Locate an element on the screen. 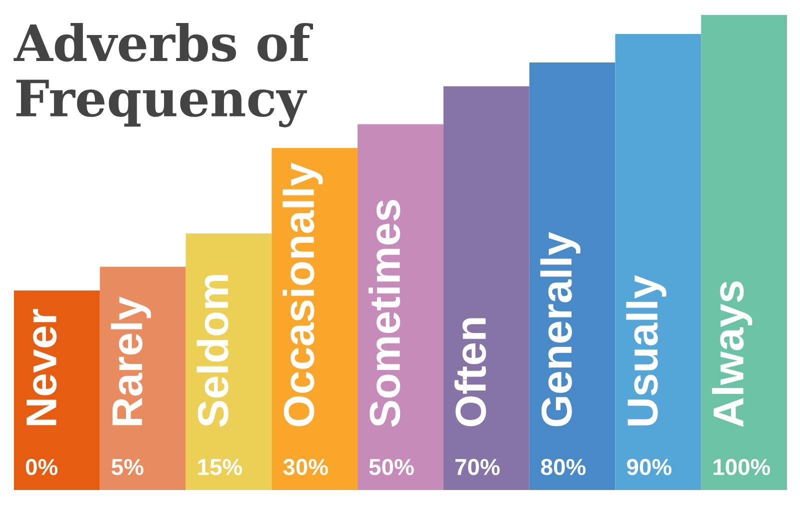 This screenshot has height=506, width=800. x-tick-label: Generally is located at coordinates (560, 329).